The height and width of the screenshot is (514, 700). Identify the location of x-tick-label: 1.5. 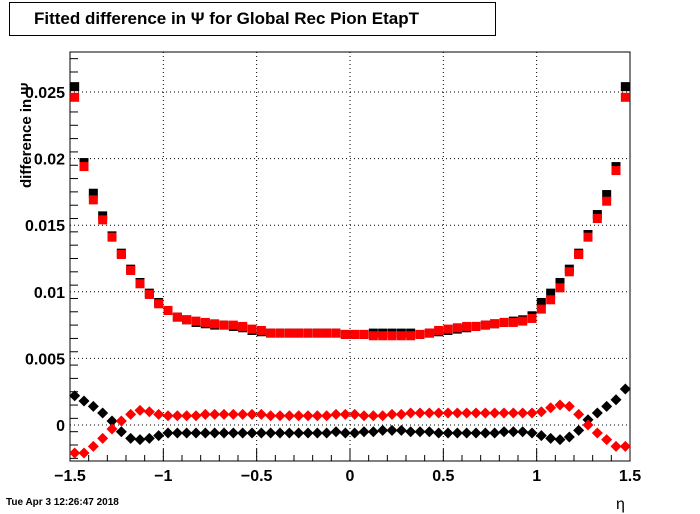
(630, 476).